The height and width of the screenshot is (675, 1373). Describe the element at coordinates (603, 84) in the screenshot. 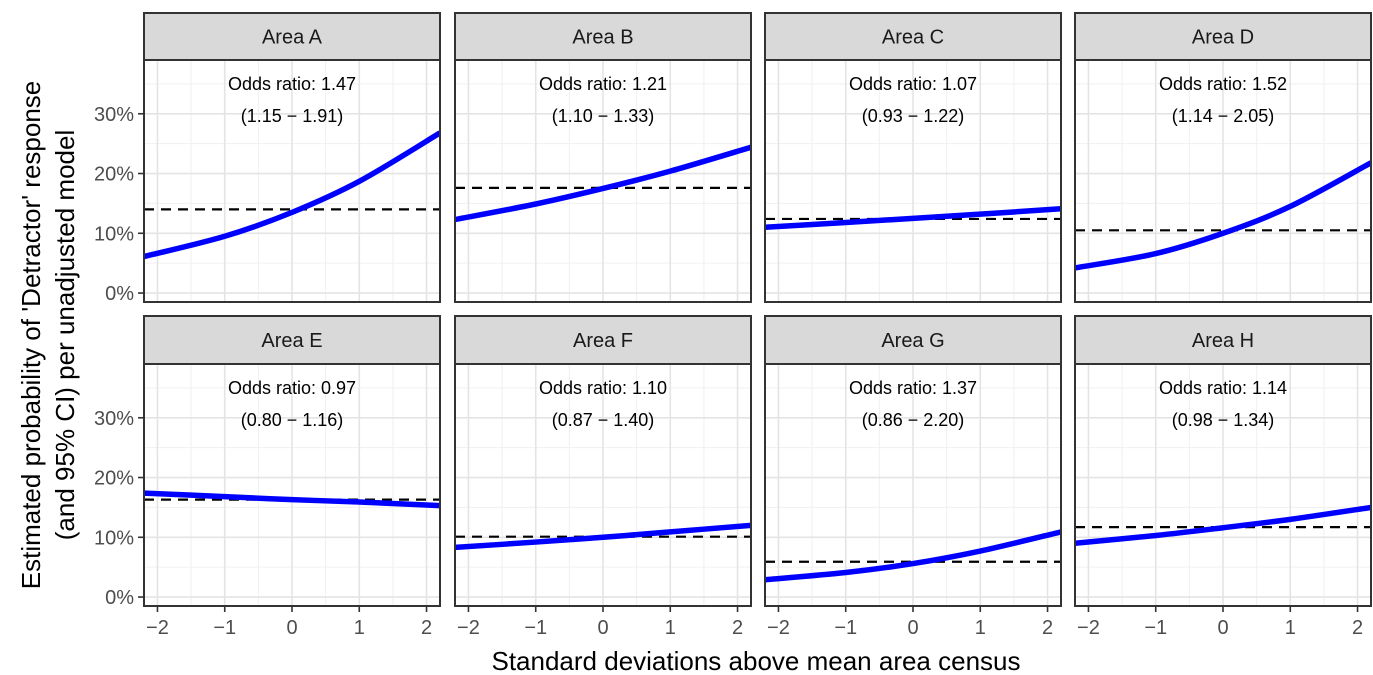

I see `odds-ratio-label: Odds ratio: 1.21` at that location.